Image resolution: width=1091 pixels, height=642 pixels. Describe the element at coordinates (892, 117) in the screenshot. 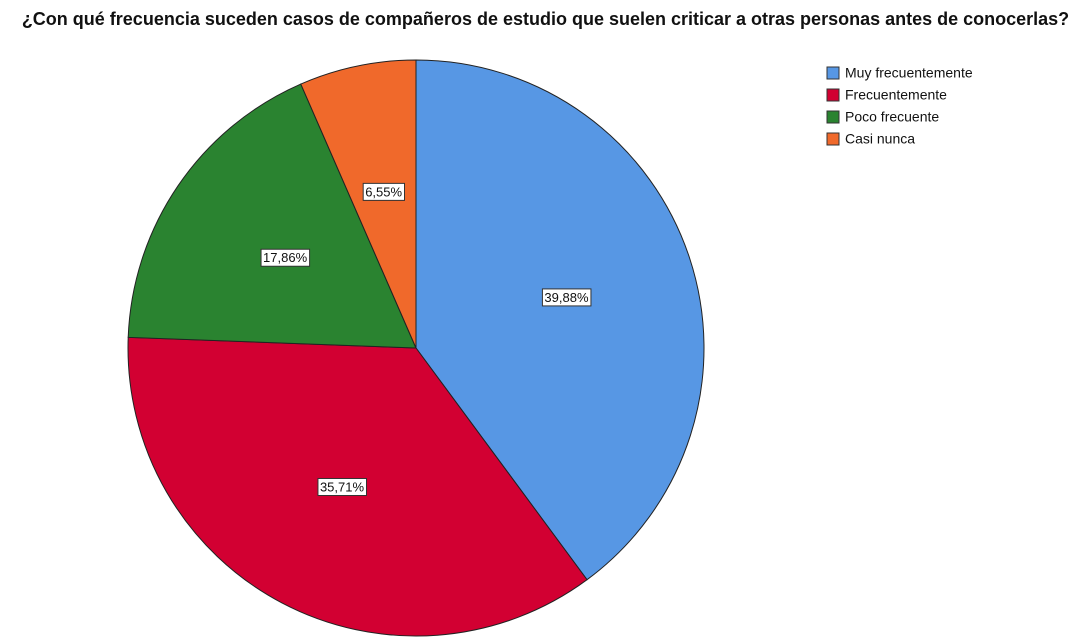

I see `legend-label: Poco frecuente` at that location.